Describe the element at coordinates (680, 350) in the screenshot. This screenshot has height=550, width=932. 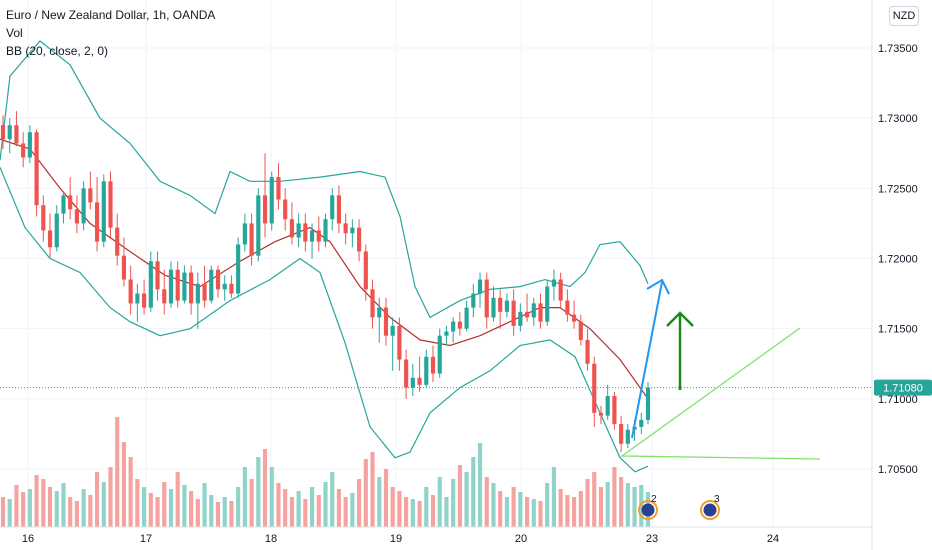
I see `green-arrow` at that location.